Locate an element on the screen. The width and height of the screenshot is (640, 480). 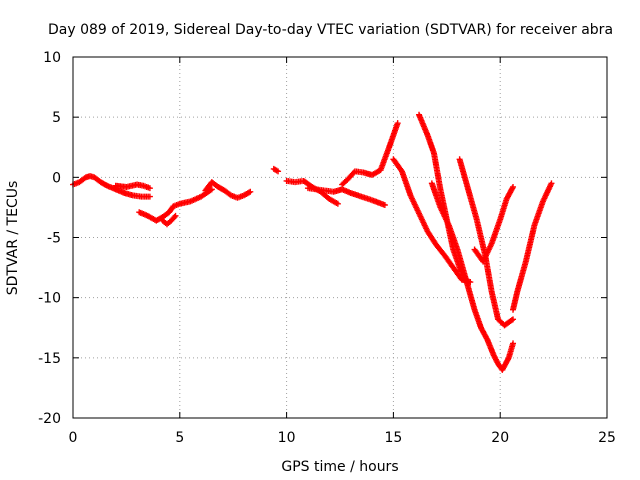
y-tick-label: -5 is located at coordinates (54, 239).